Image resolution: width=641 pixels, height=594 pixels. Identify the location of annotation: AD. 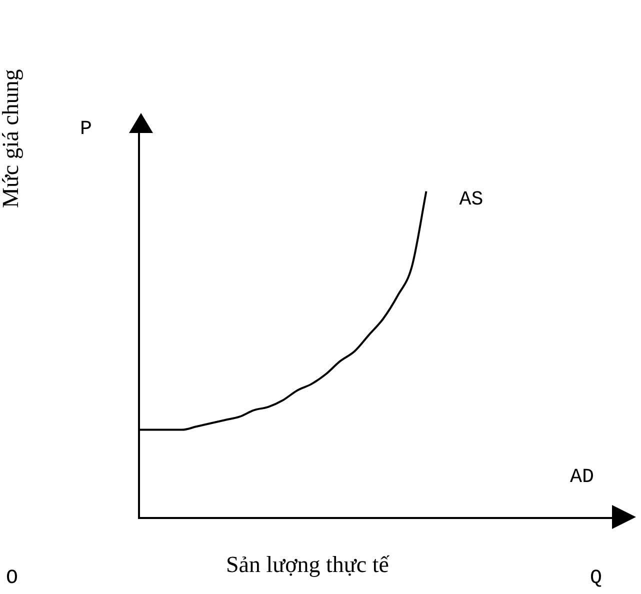
(582, 477).